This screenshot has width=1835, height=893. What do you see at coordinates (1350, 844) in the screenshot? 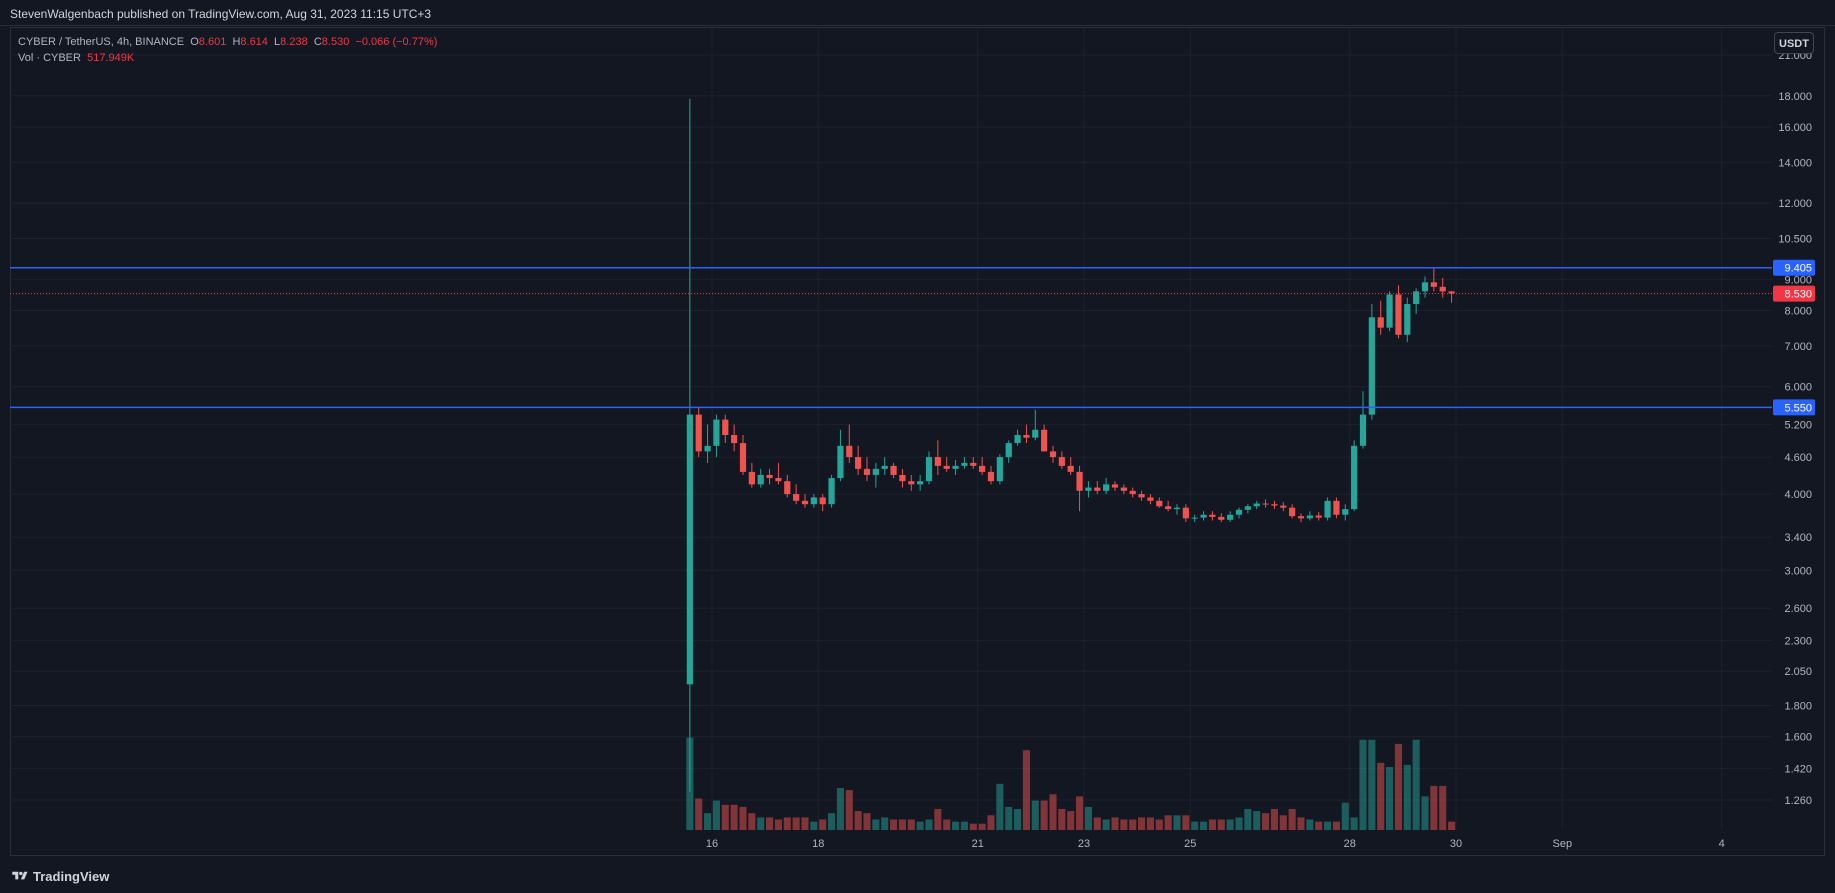
I see `time-tick-label: 28` at bounding box center [1350, 844].